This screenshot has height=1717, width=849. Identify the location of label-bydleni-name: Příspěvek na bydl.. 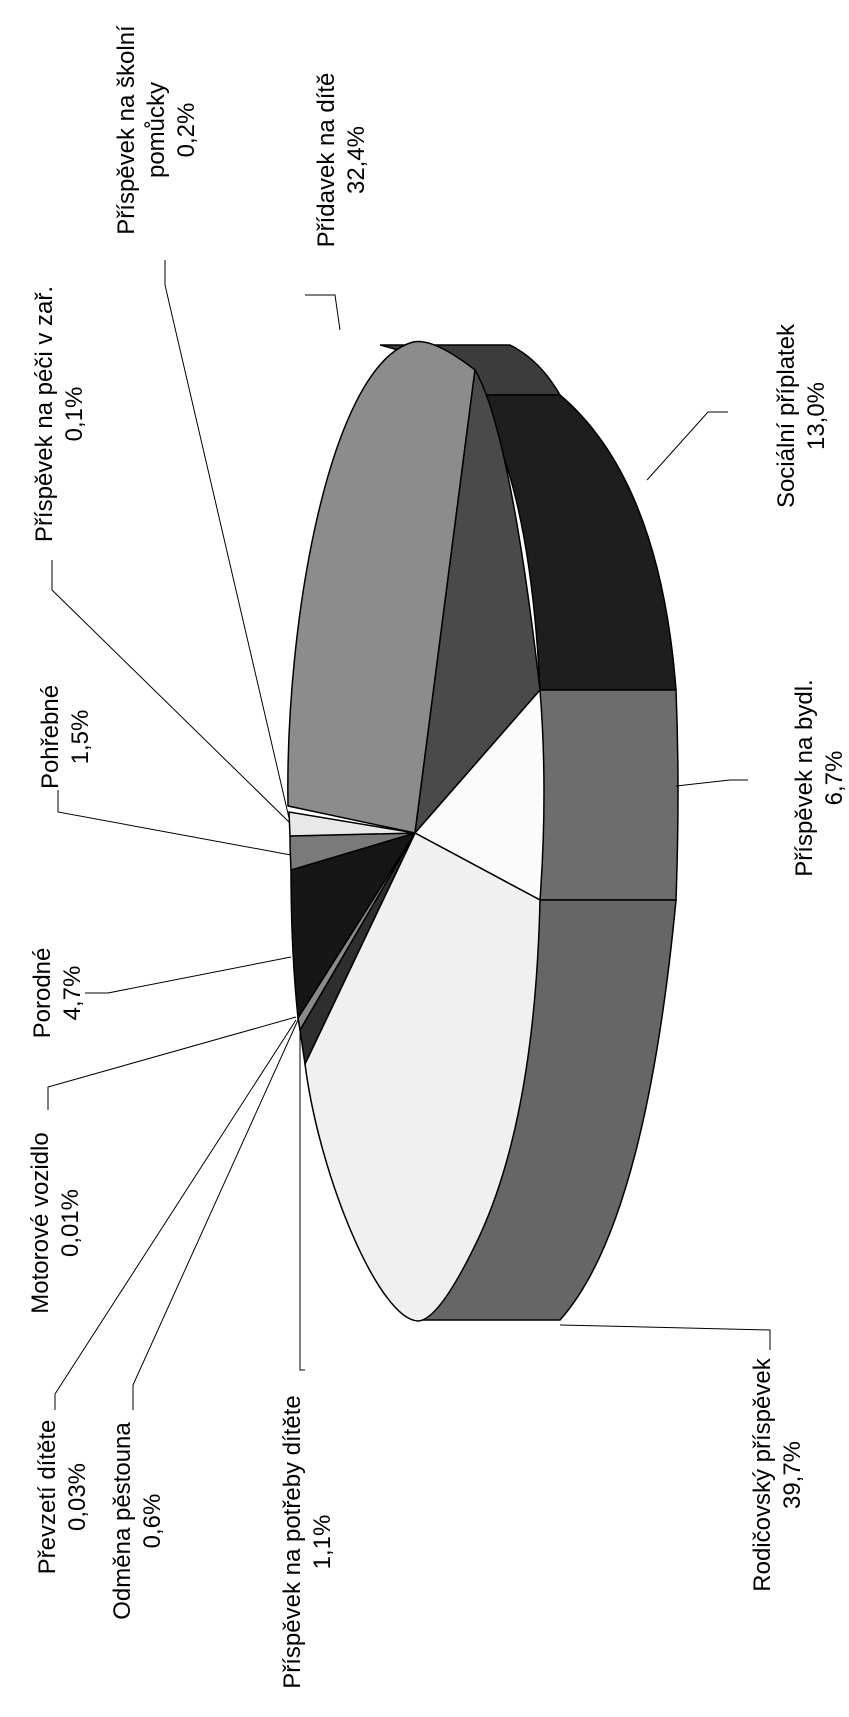
(804, 777).